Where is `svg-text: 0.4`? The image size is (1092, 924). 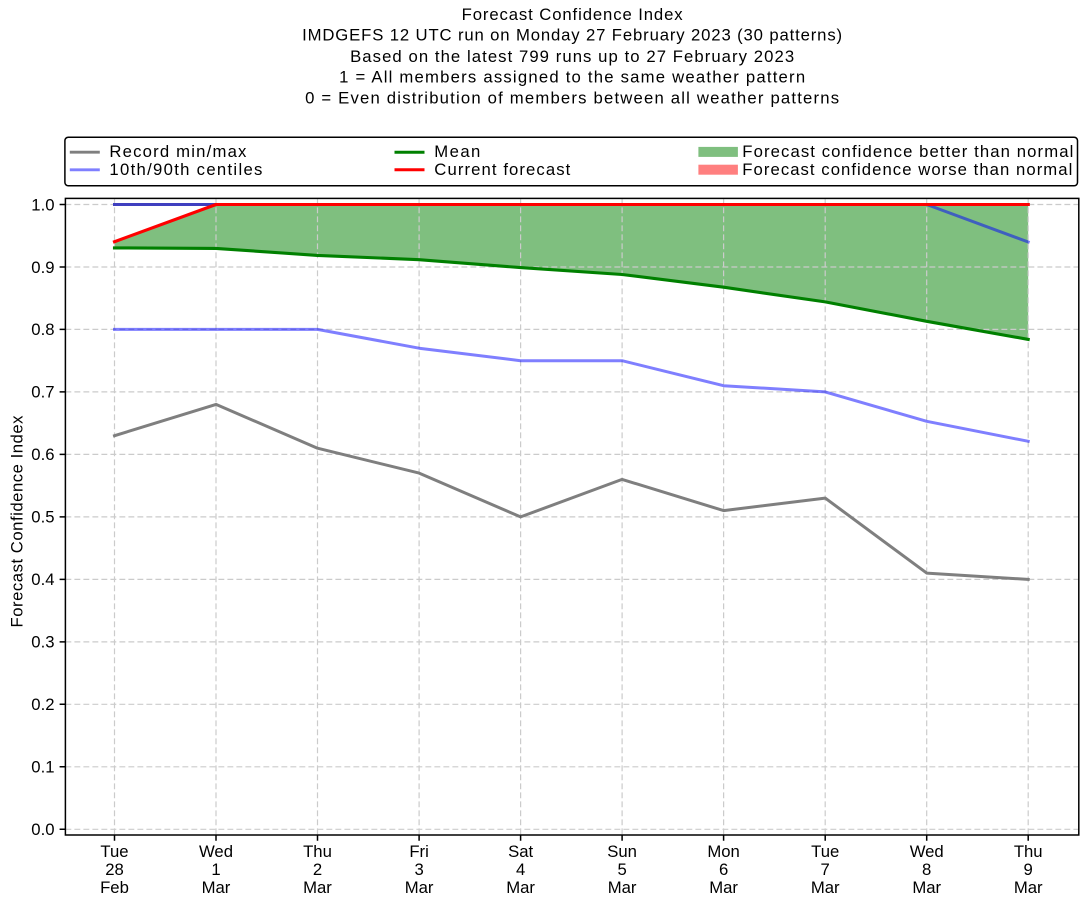
svg-text: 0.4 is located at coordinates (42, 579).